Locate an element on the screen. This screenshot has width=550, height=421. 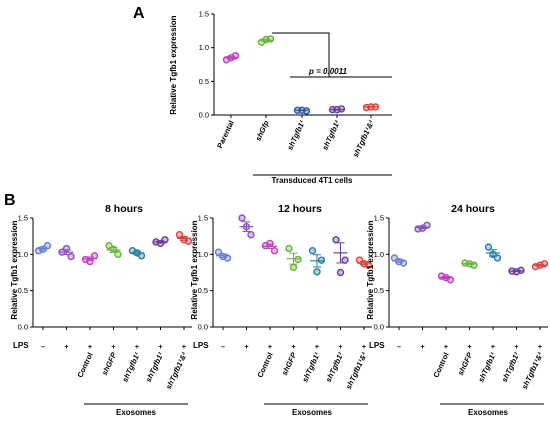
panel-b-letter: B is located at coordinates (10, 200).